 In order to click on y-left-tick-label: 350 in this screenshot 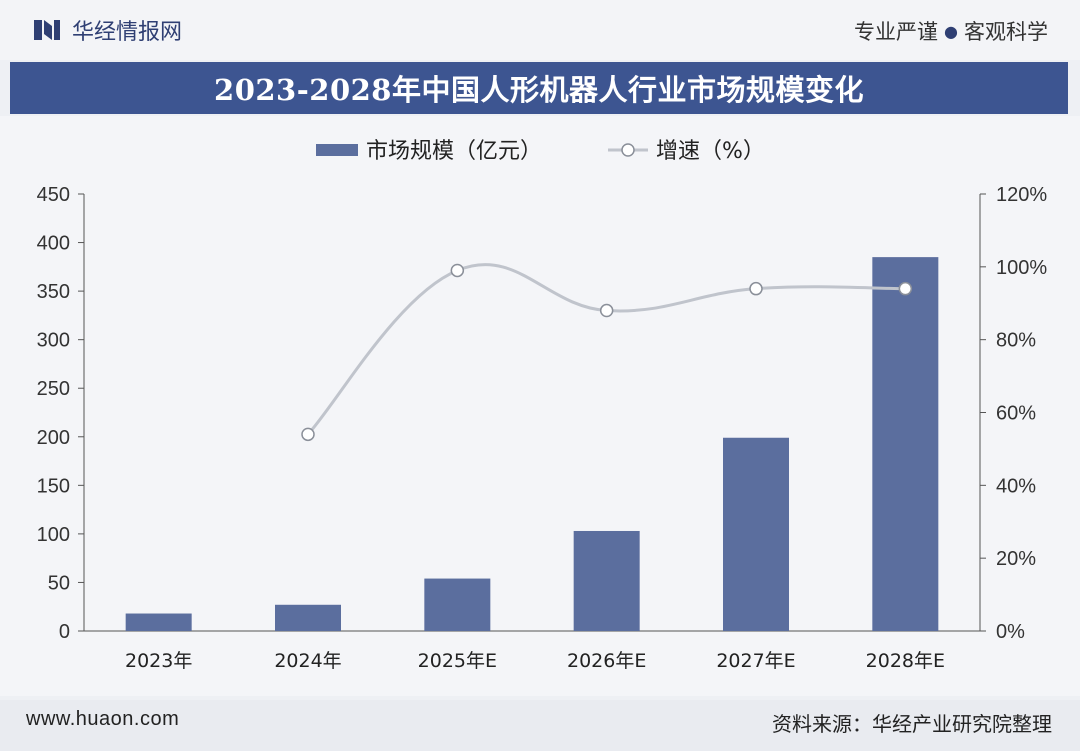, I will do `click(53, 292)`.